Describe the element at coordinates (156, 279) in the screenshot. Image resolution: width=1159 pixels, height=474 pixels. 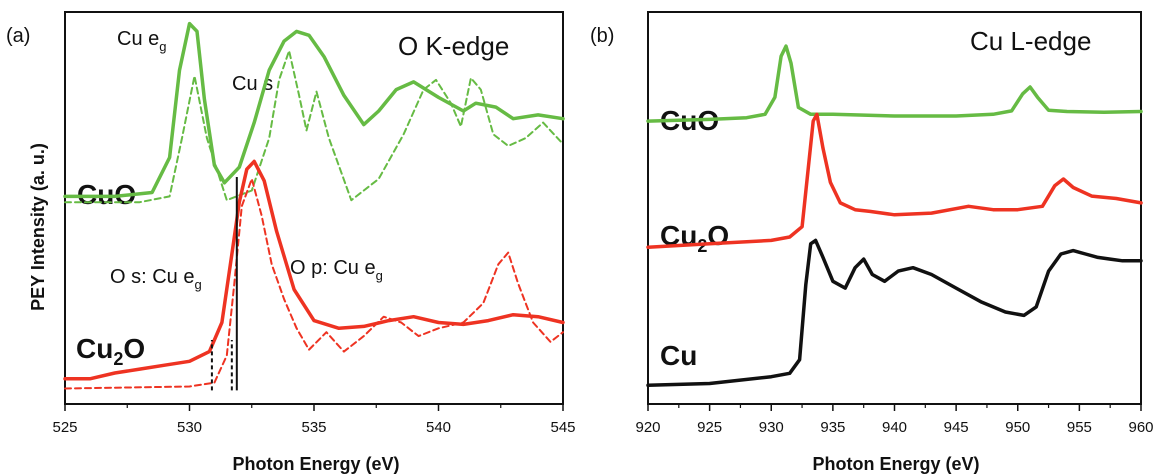
I see `annotation-o-s-cu-eg: O s: Cu eg` at that location.